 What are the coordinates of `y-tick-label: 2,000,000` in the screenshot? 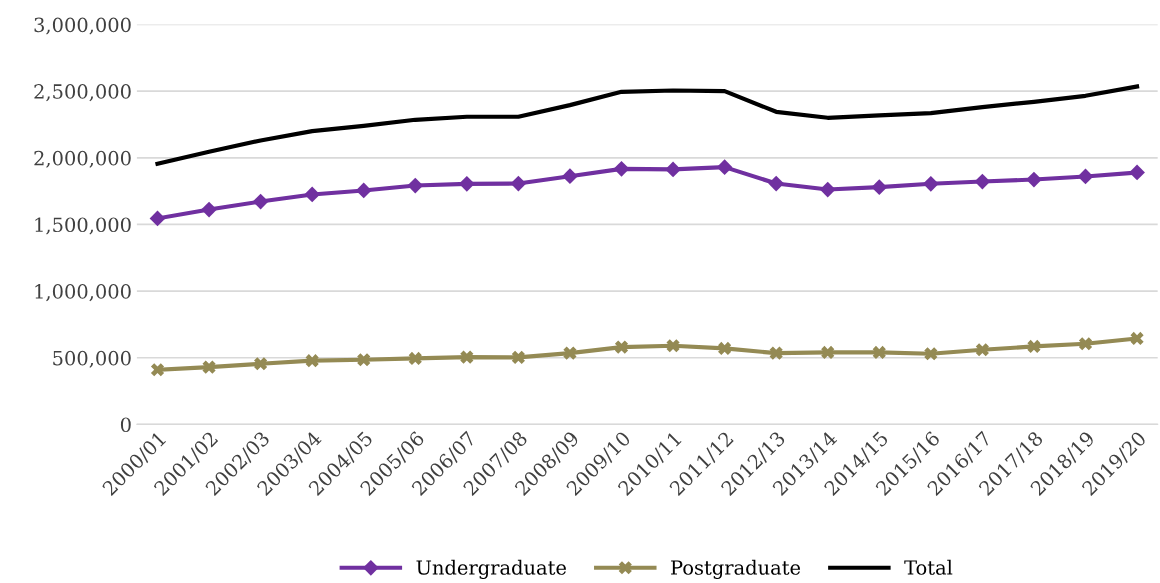 It's located at (82, 159).